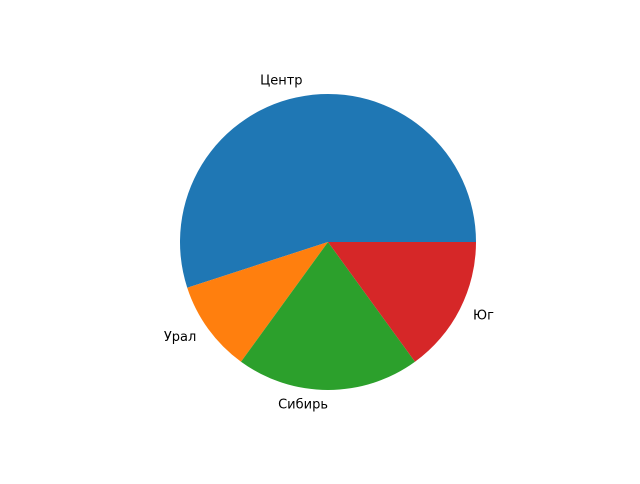 The height and width of the screenshot is (484, 640). Describe the element at coordinates (281, 81) in the screenshot. I see `slice-label: Центр` at that location.